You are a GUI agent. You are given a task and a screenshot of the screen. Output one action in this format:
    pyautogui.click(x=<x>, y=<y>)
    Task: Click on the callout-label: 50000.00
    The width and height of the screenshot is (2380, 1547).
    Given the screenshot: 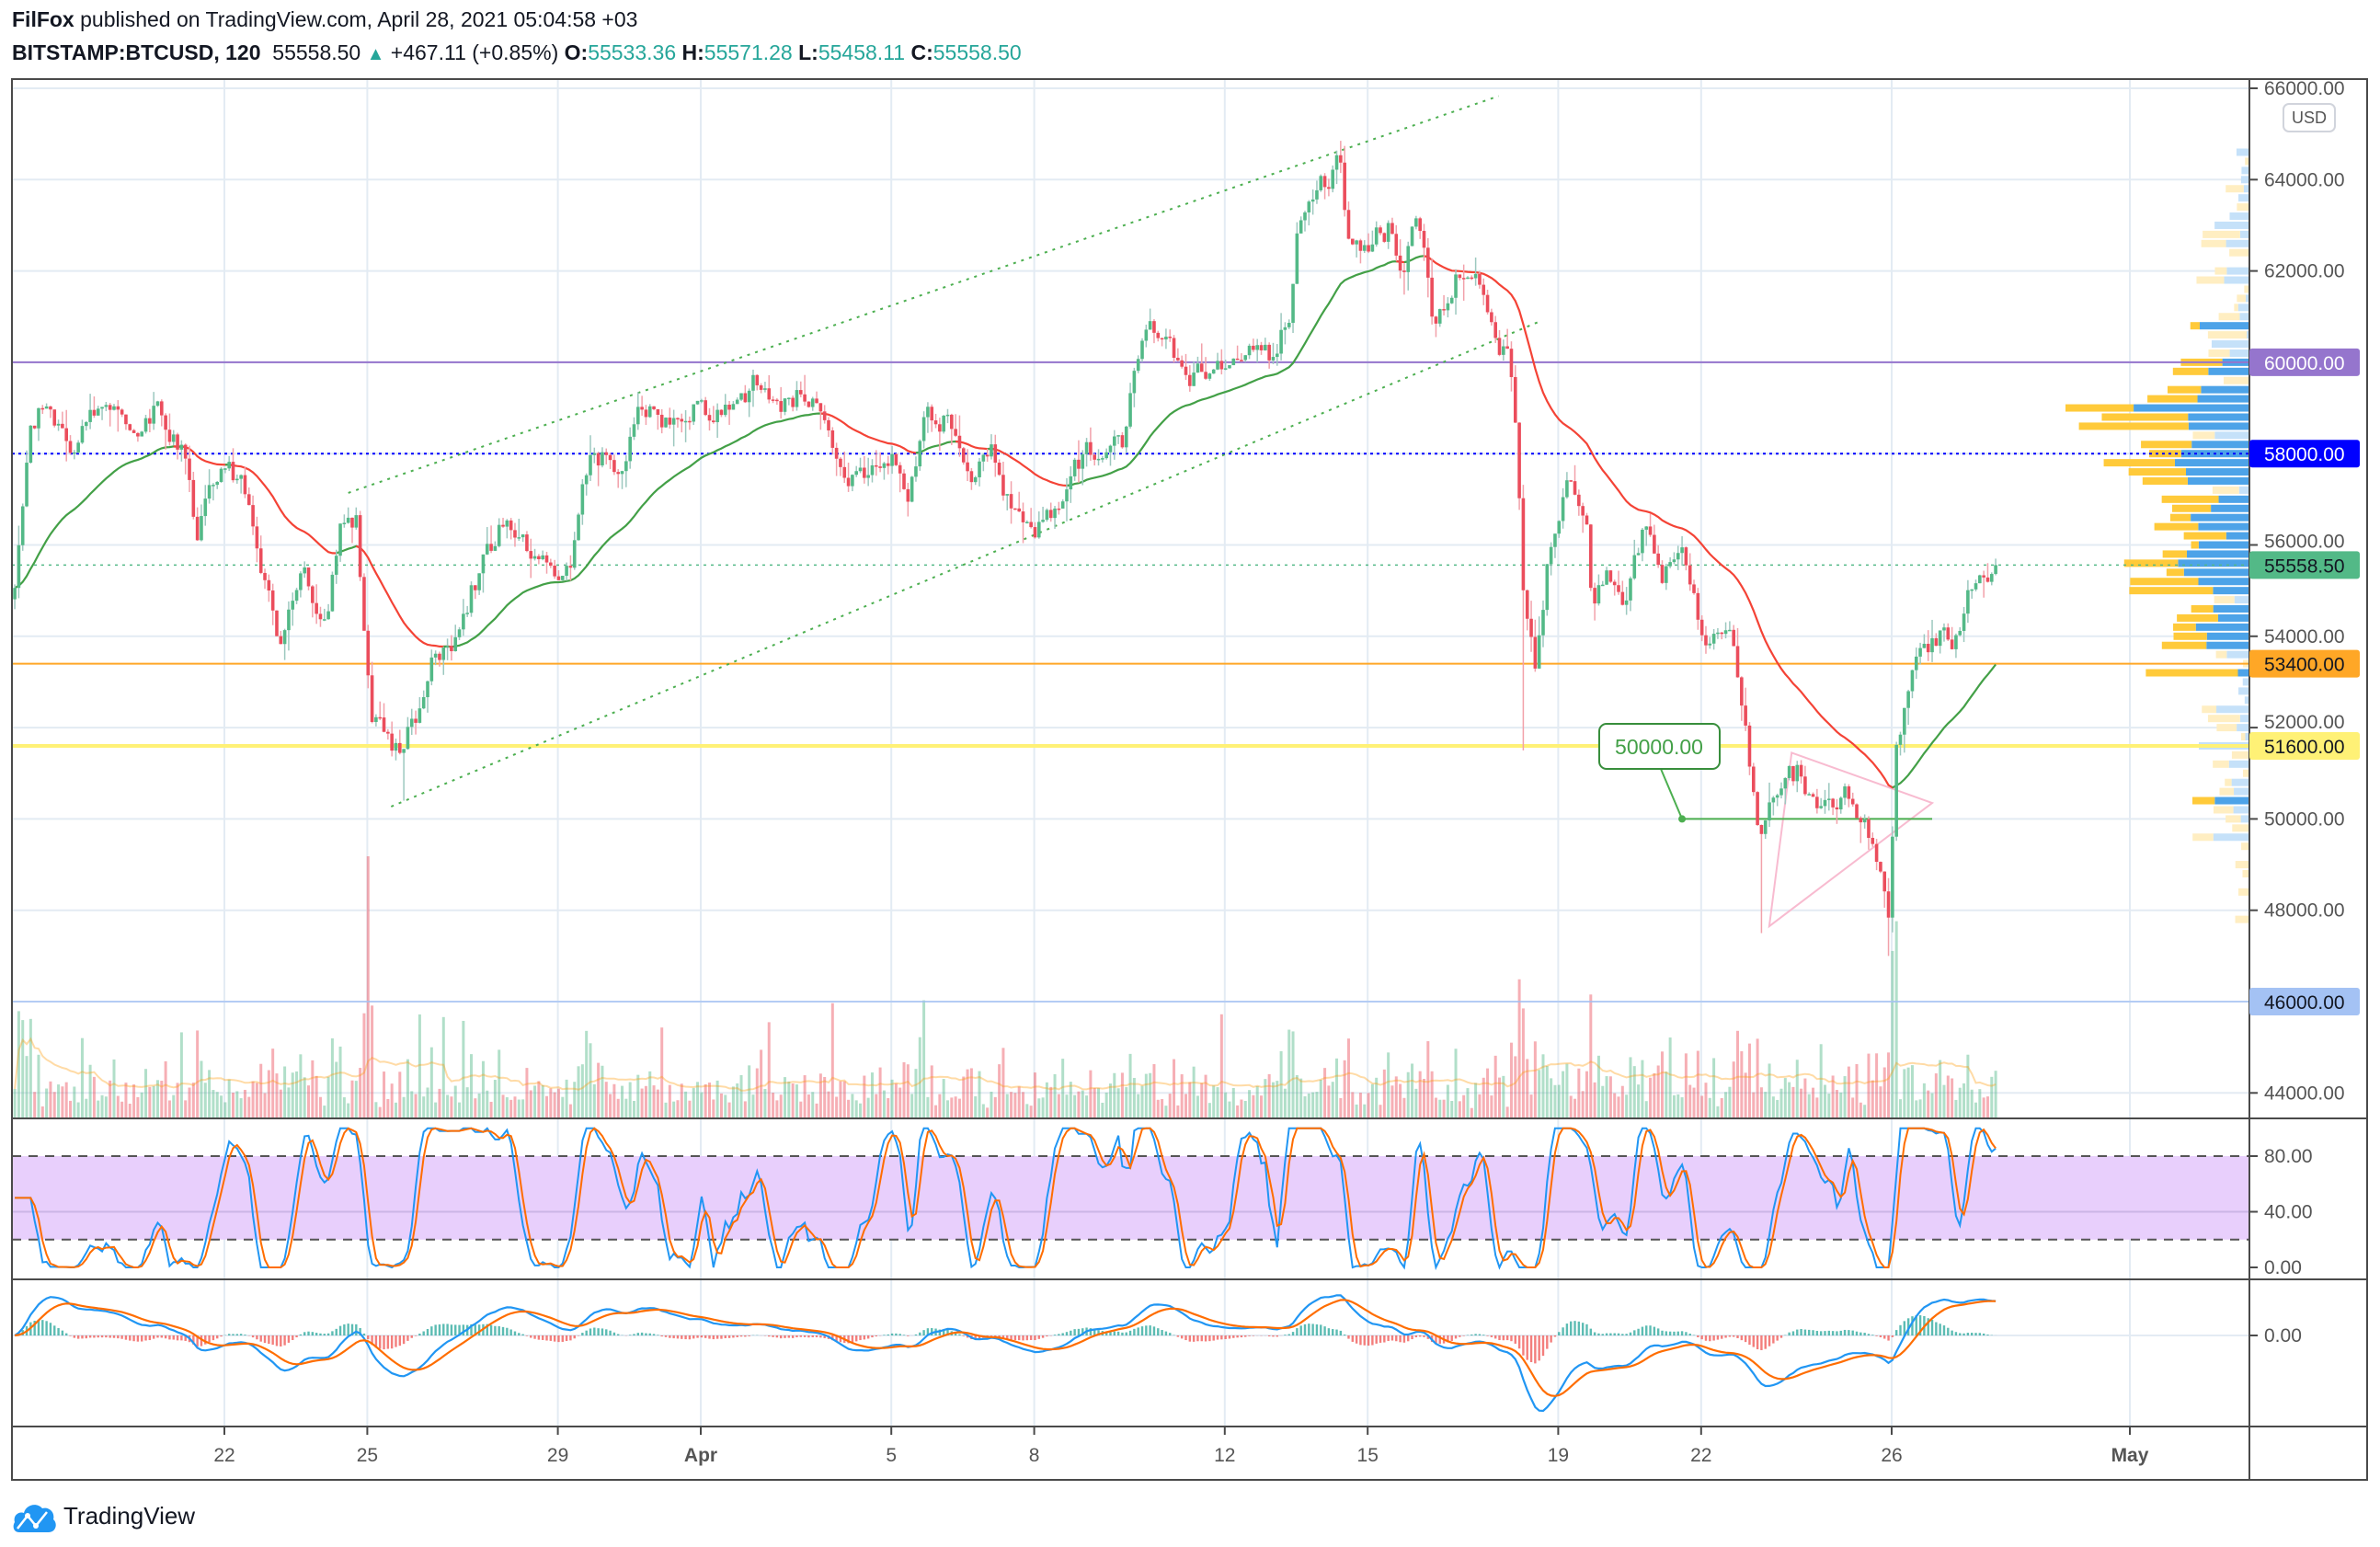 What is the action you would take?
    pyautogui.click(x=1659, y=747)
    